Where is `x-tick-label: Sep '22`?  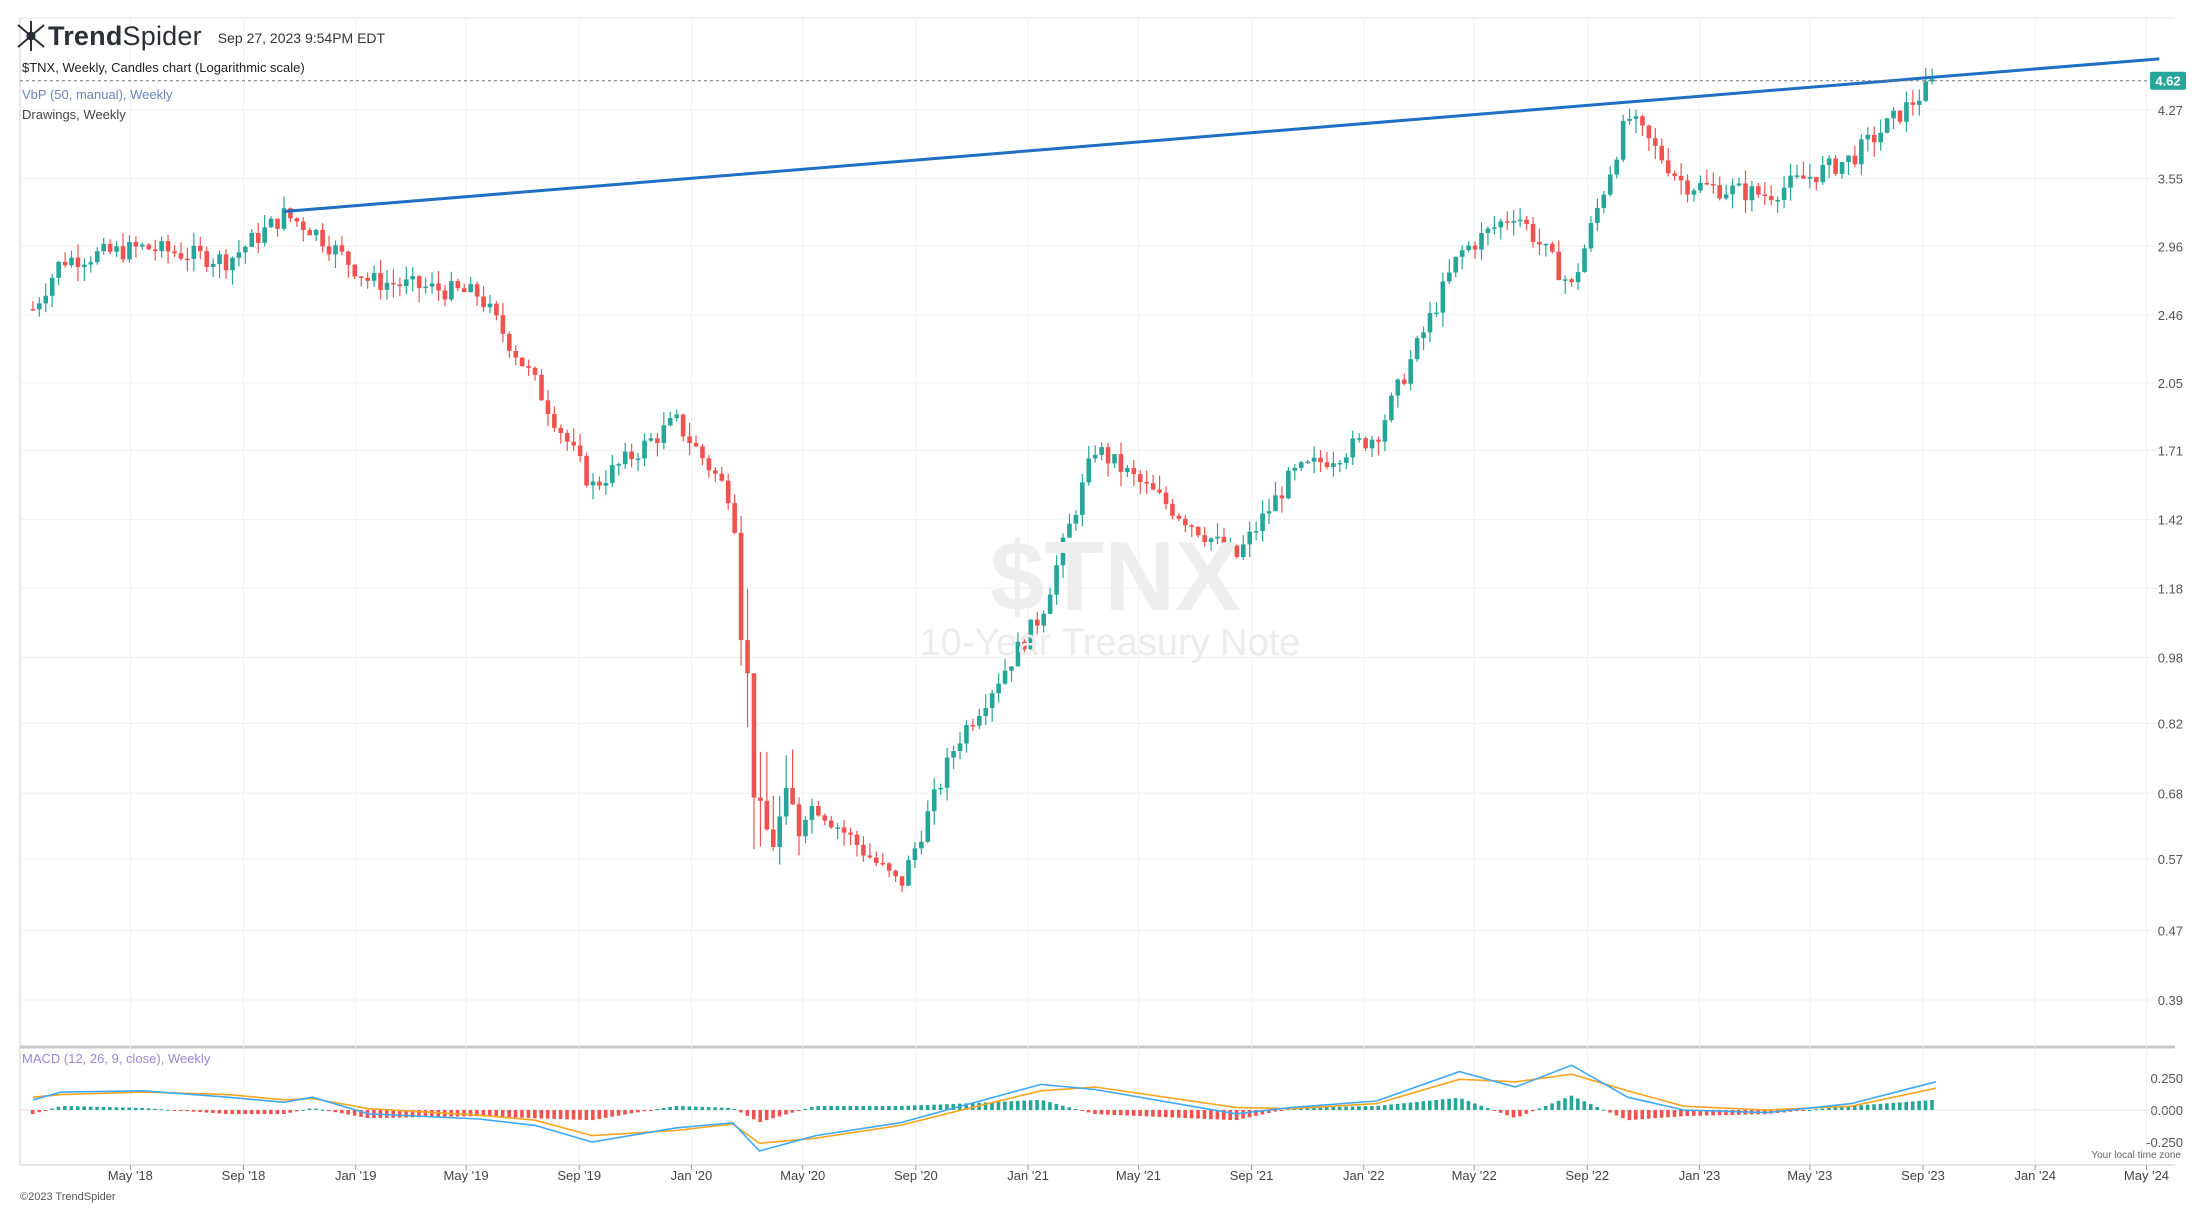
x-tick-label: Sep '22 is located at coordinates (1587, 1175).